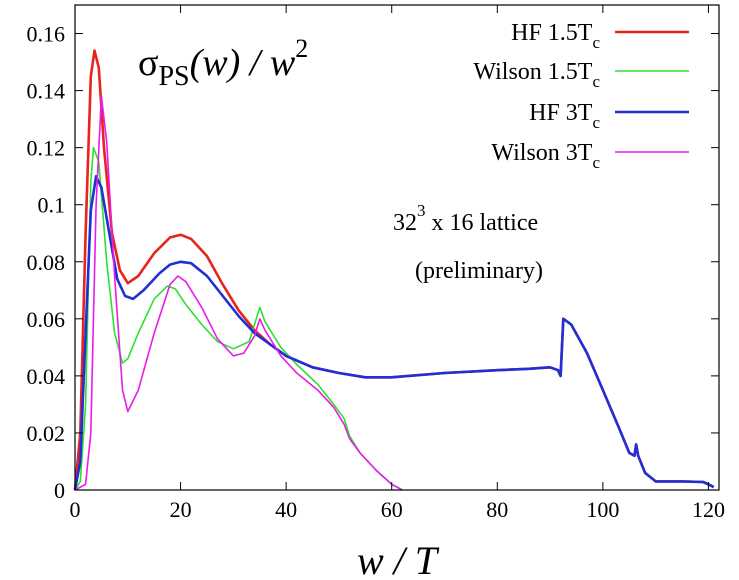 This screenshot has width=739, height=580. What do you see at coordinates (465, 218) in the screenshot?
I see `lattice-annotation: 323 x 16 lattice` at bounding box center [465, 218].